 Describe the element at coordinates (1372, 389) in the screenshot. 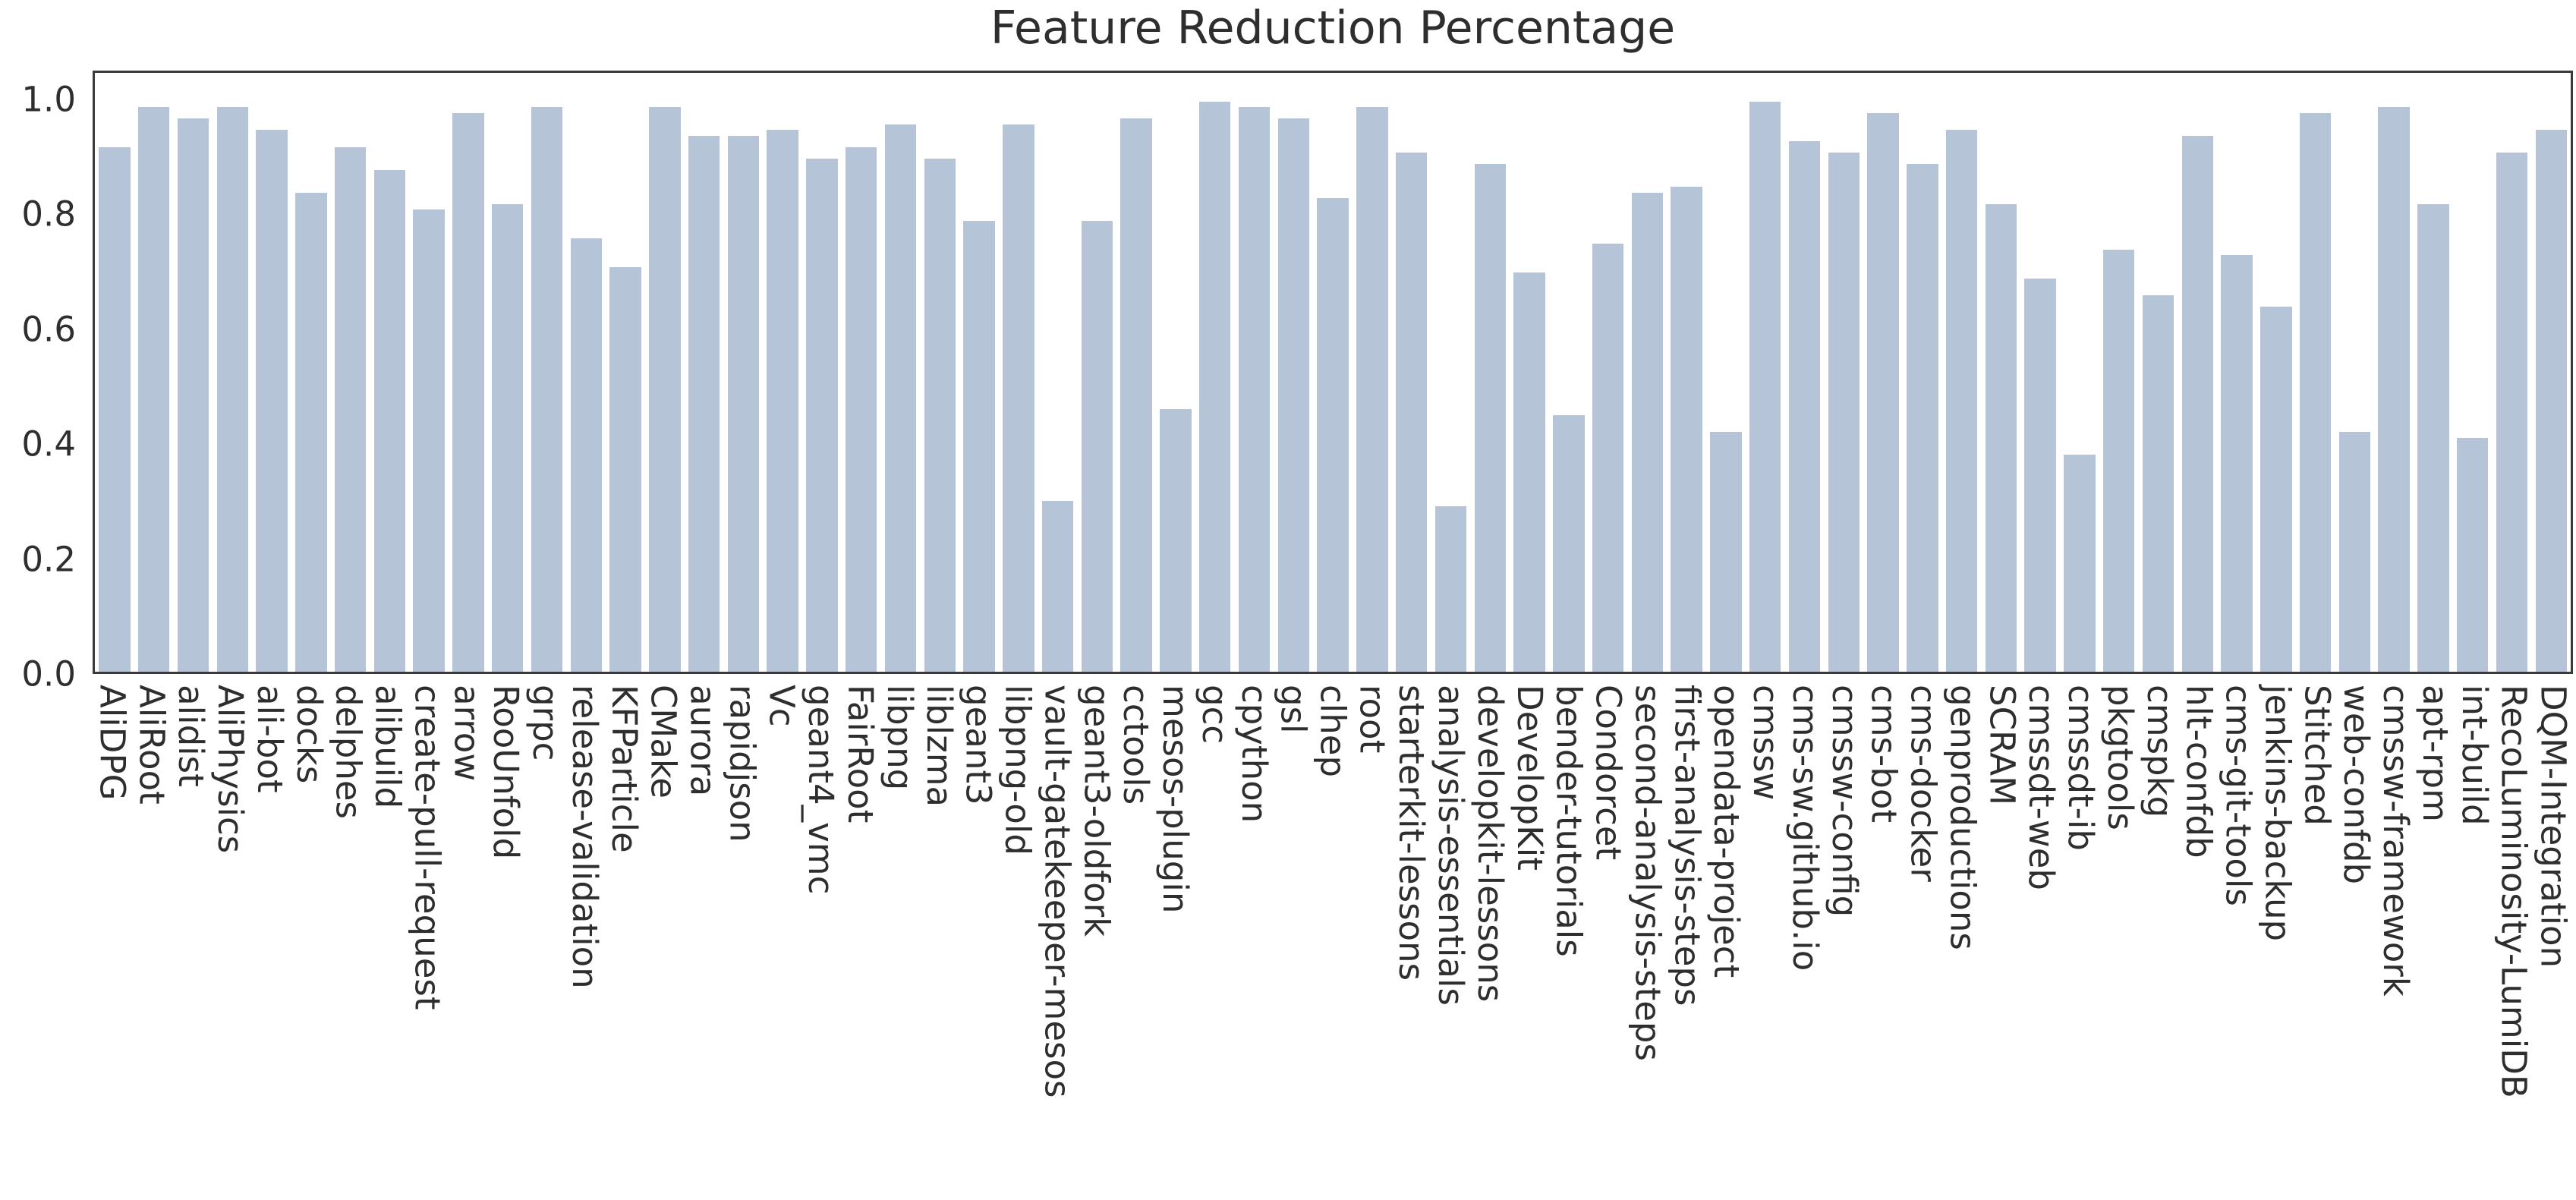

I see `bar-root` at that location.